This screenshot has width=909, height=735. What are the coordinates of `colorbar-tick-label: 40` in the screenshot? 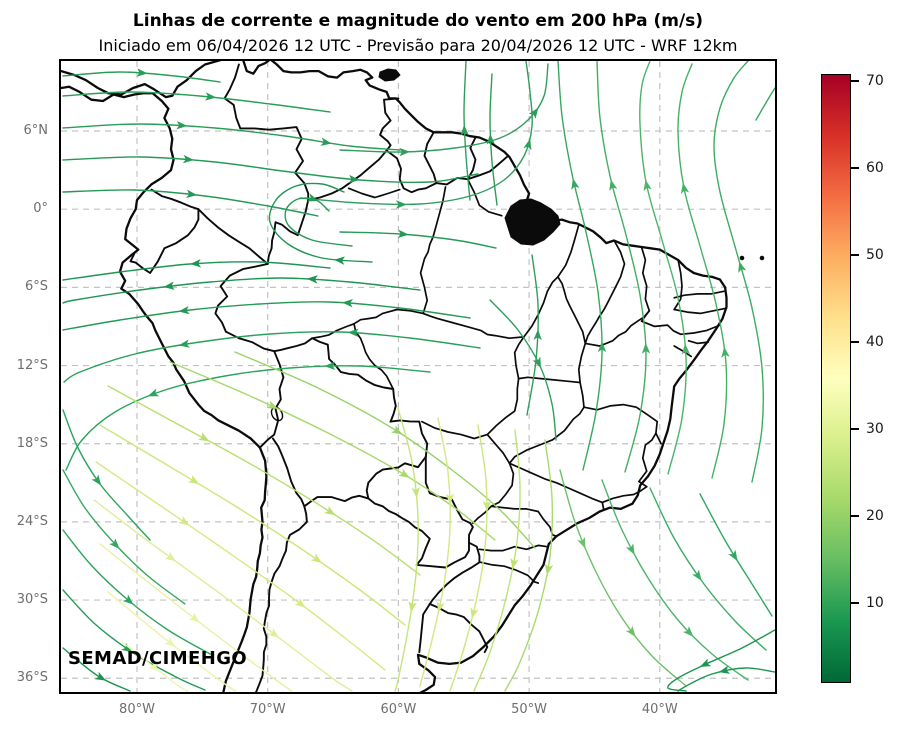 It's located at (875, 341).